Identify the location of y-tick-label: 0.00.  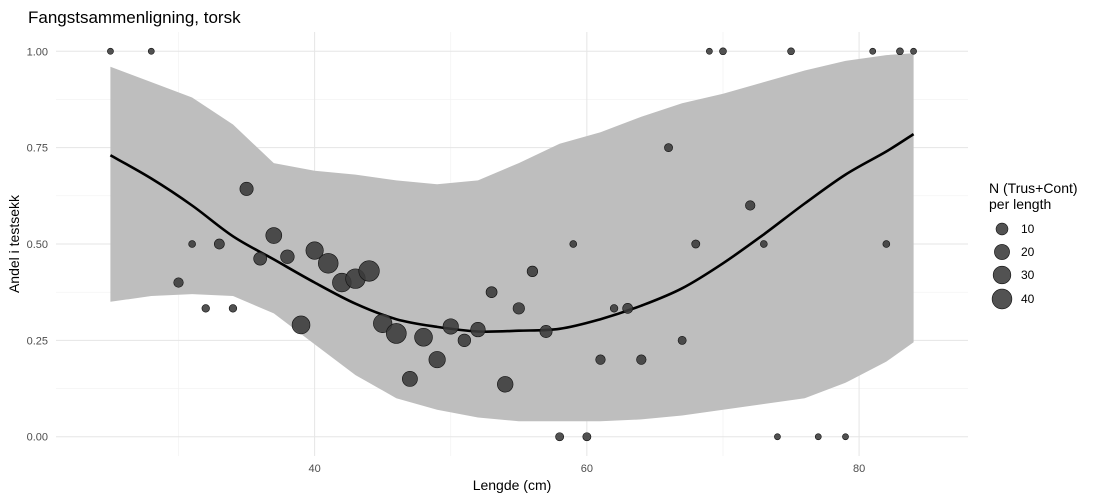
(37, 438).